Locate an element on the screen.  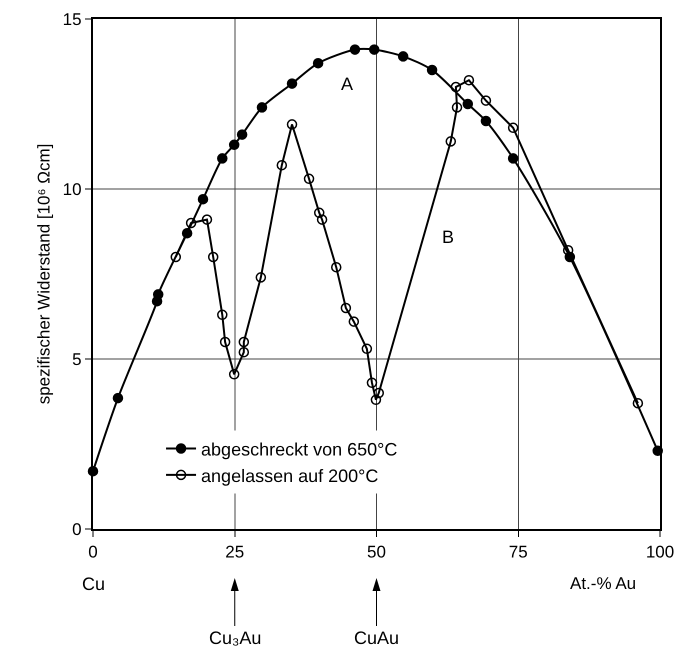
x-tick-label: 100 is located at coordinates (660, 552).